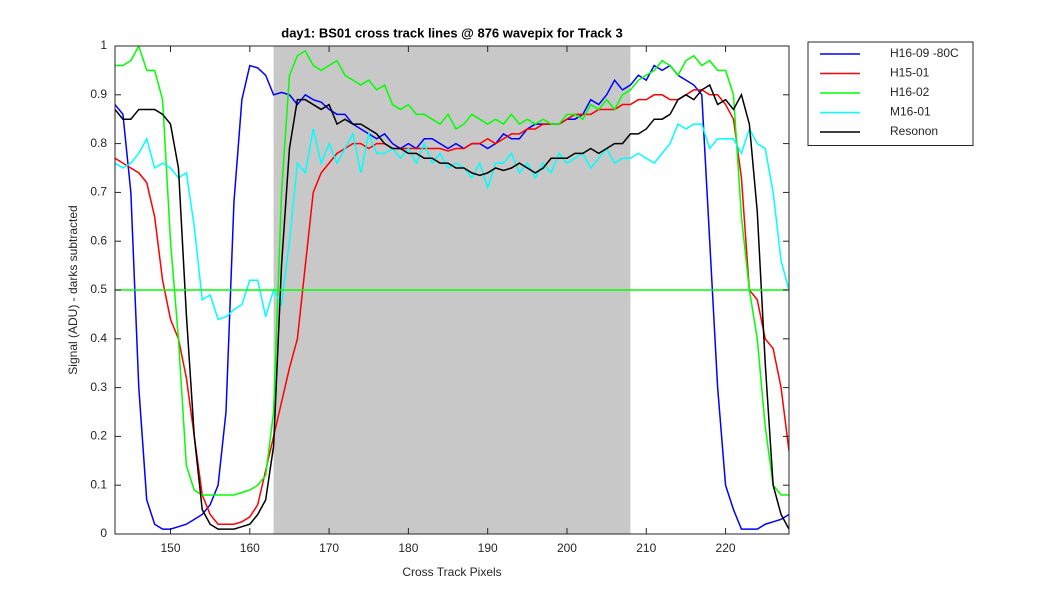 Image resolution: width=1050 pixels, height=600 pixels. What do you see at coordinates (488, 548) in the screenshot?
I see `x-tick-label: 190` at bounding box center [488, 548].